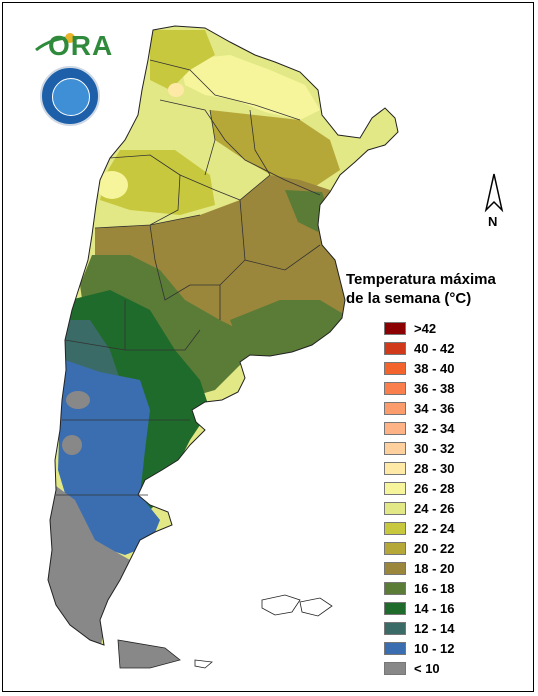 The image size is (538, 696). I want to click on legend-label: 36 - 38, so click(434, 388).